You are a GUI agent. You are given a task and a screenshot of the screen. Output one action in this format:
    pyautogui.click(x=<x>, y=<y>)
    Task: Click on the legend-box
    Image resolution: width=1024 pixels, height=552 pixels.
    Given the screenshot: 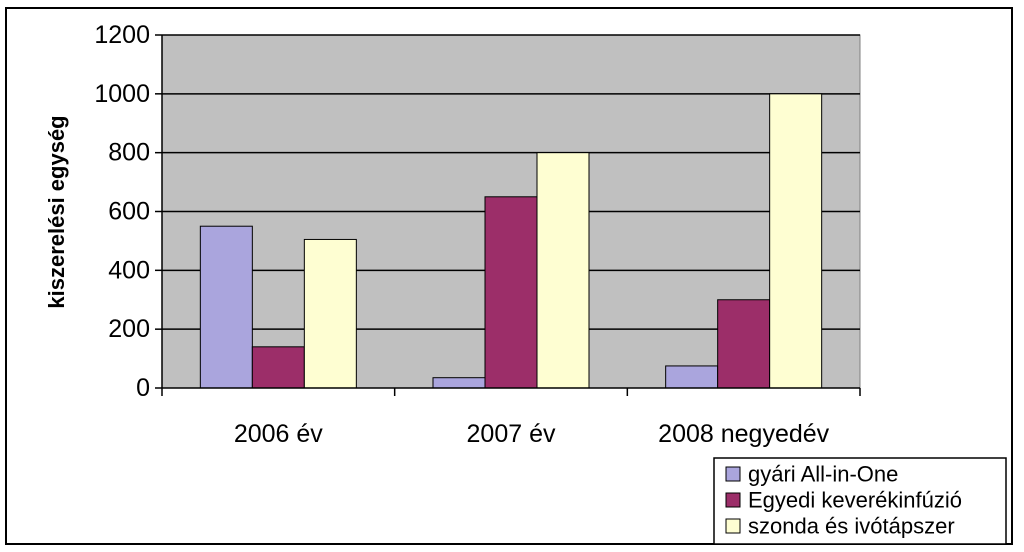 What is the action you would take?
    pyautogui.click(x=860, y=501)
    